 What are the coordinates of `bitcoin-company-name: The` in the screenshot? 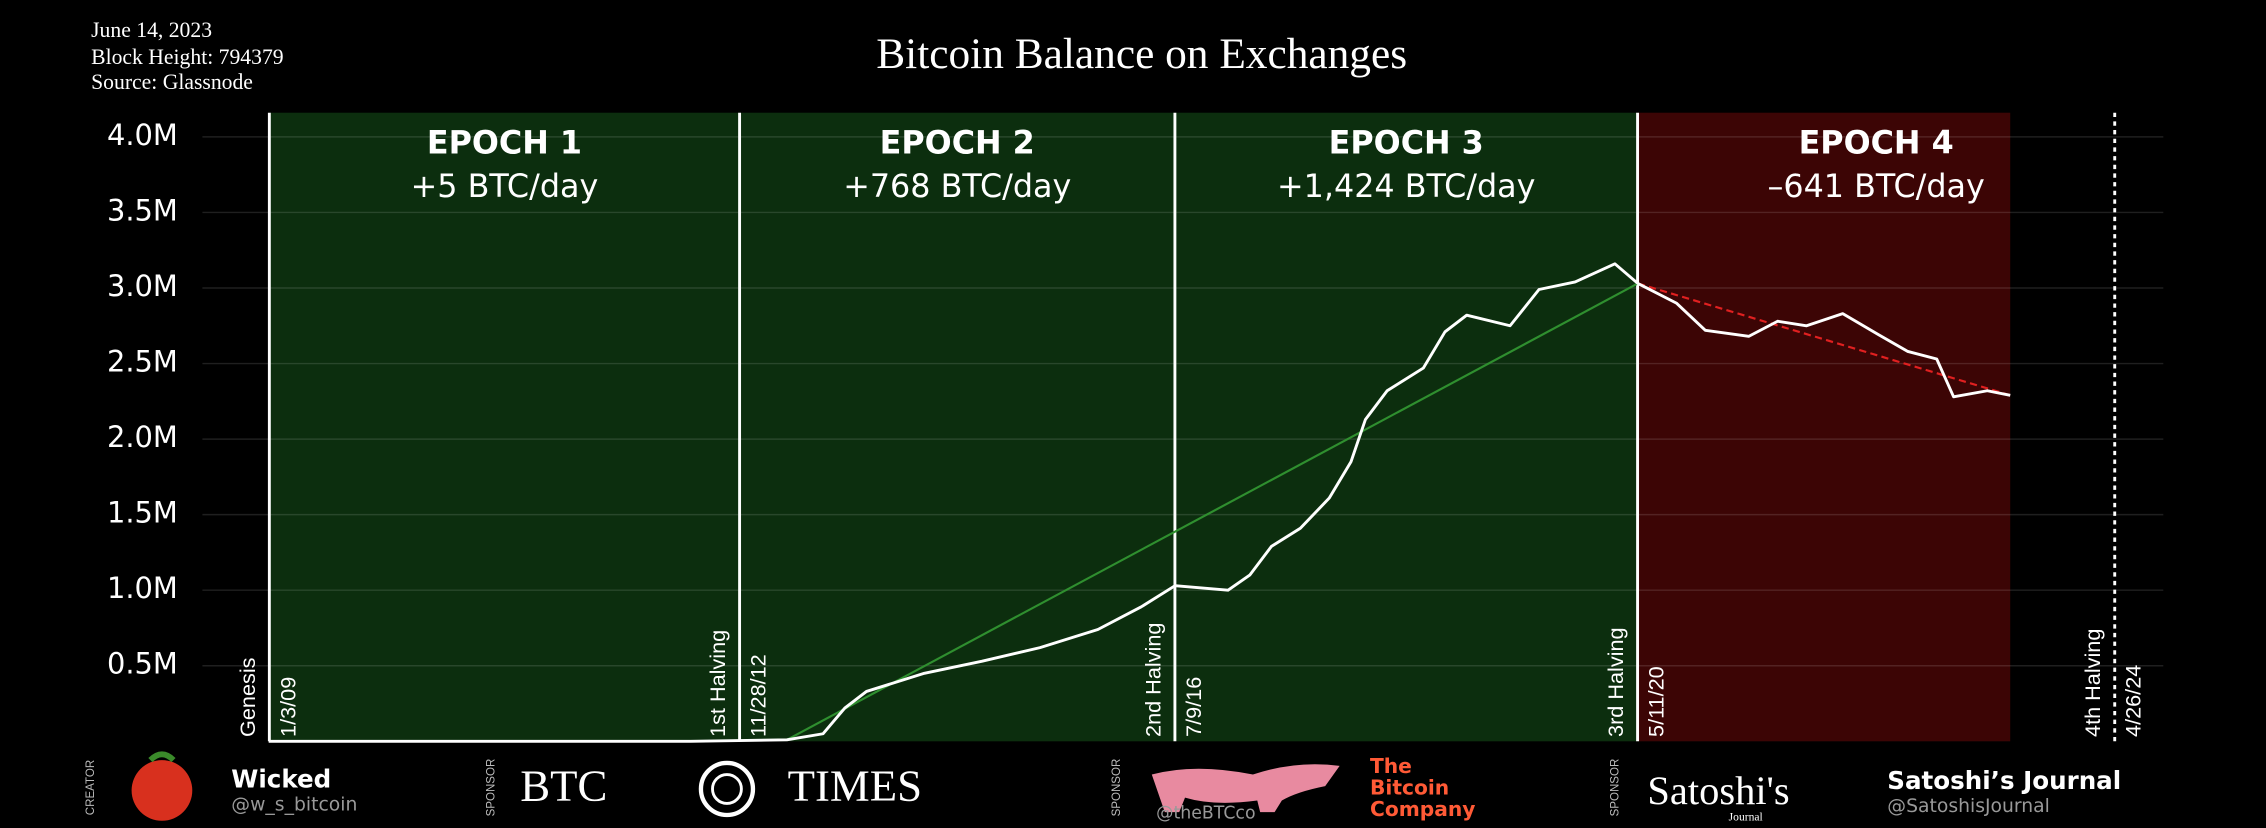 It's located at (1391, 766).